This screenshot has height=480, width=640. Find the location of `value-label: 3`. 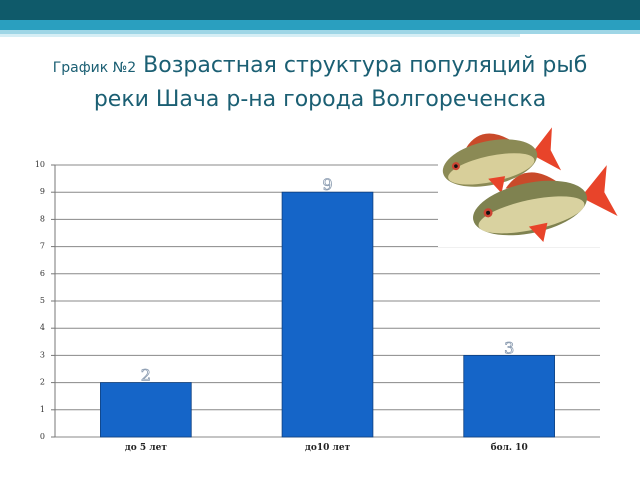

value-label: 3 is located at coordinates (509, 347).